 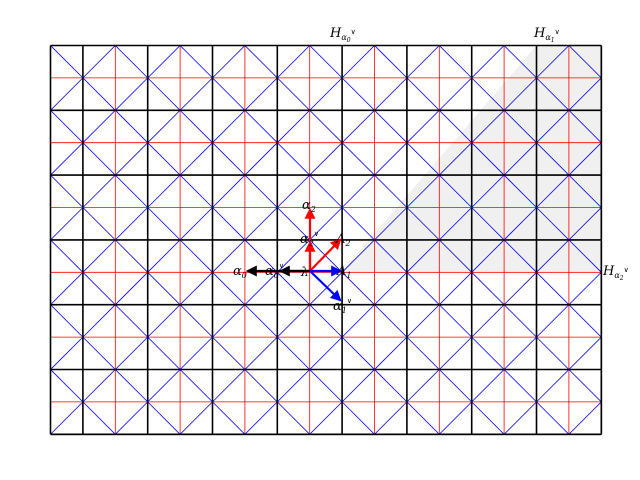 I want to click on hyperplane-h2-label: Hα2∨, so click(x=615, y=273).